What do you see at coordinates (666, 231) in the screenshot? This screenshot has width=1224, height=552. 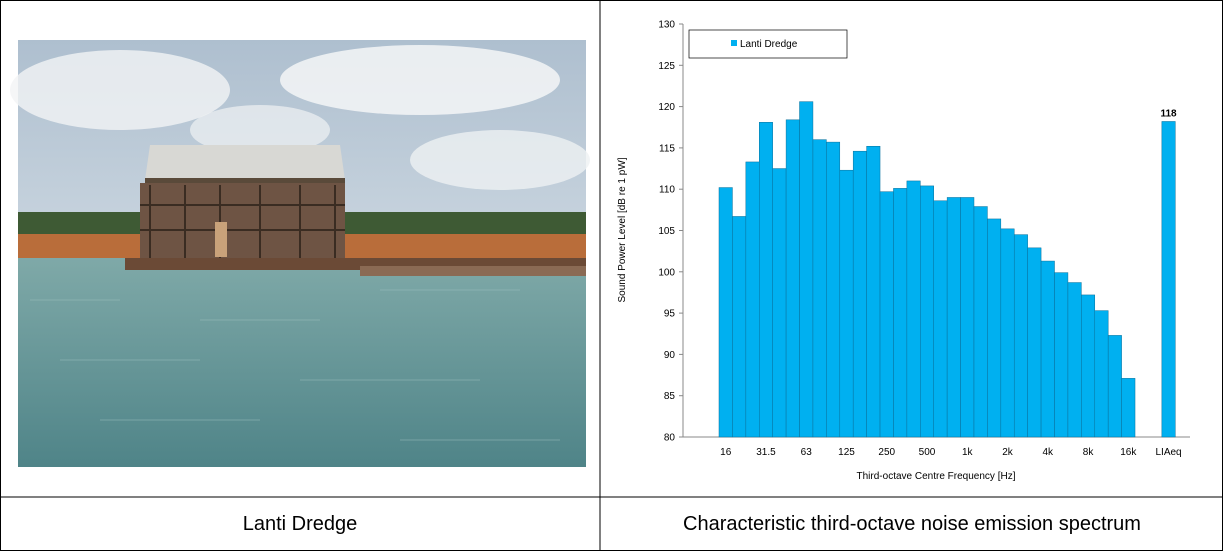 I see `y-tick-label: 105` at bounding box center [666, 231].